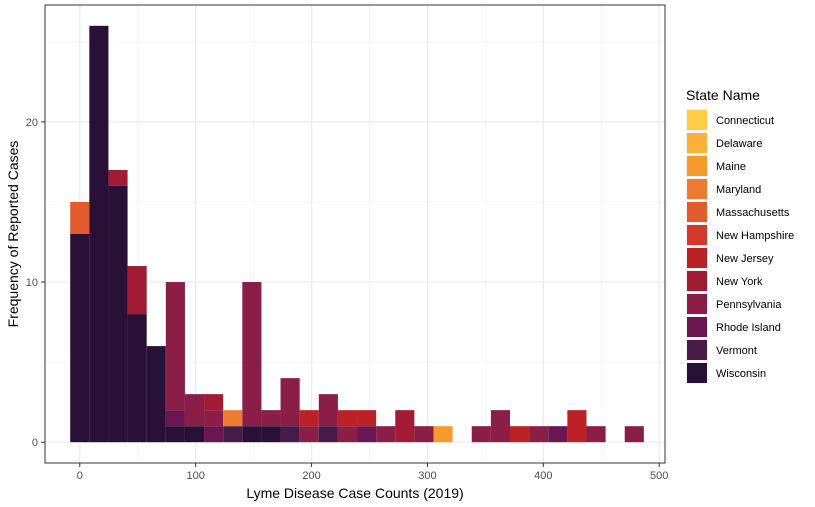 This screenshot has width=815, height=507. I want to click on legend-title: State Name, so click(723, 95).